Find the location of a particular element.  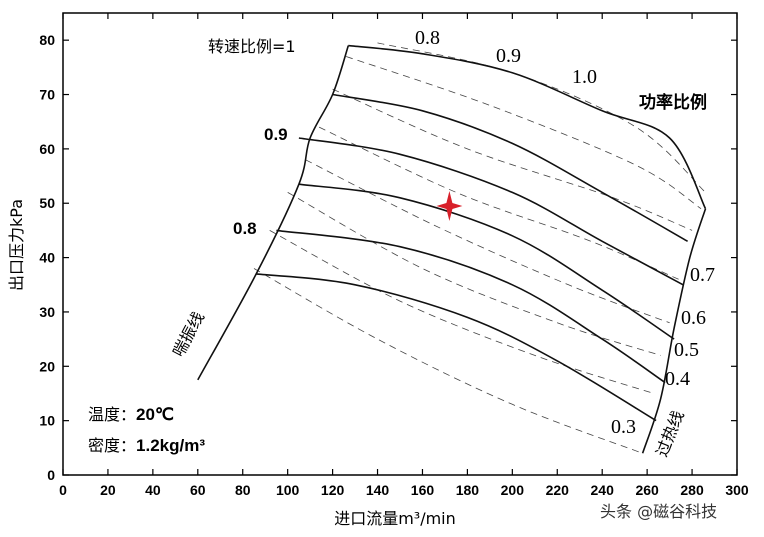

x-axis-title-text: 进口流量m³/min is located at coordinates (395, 518).